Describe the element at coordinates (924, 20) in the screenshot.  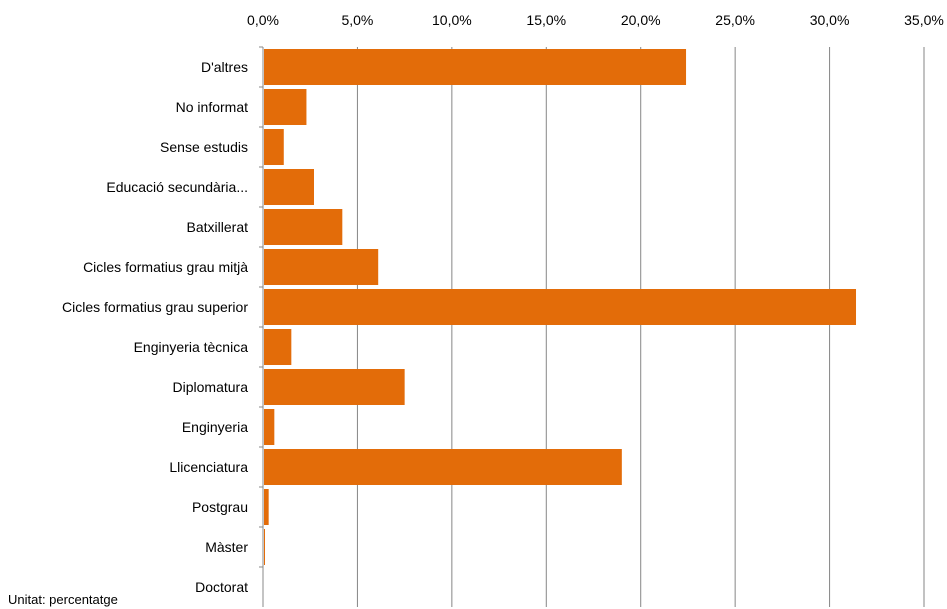
I see `x-tick-label: 35,0%` at that location.